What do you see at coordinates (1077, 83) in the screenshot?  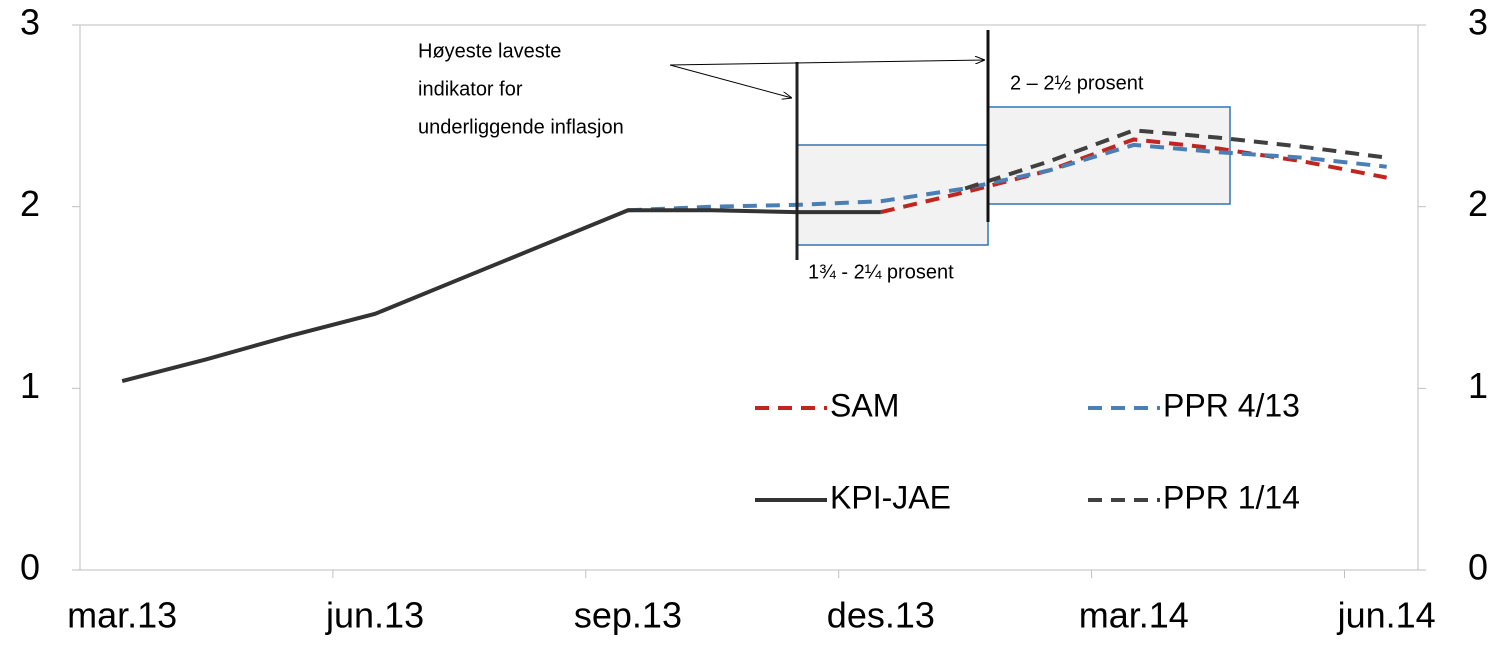 I see `annotation: 2 – 2½ prosent` at bounding box center [1077, 83].